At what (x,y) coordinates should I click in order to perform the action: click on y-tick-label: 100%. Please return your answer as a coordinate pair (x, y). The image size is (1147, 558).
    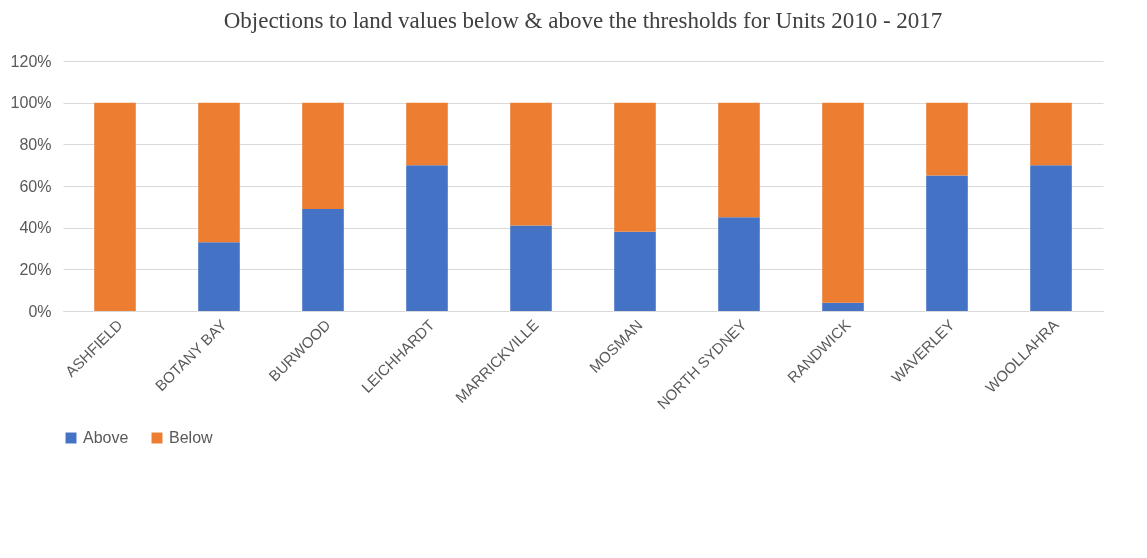
    Looking at the image, I should click on (31, 103).